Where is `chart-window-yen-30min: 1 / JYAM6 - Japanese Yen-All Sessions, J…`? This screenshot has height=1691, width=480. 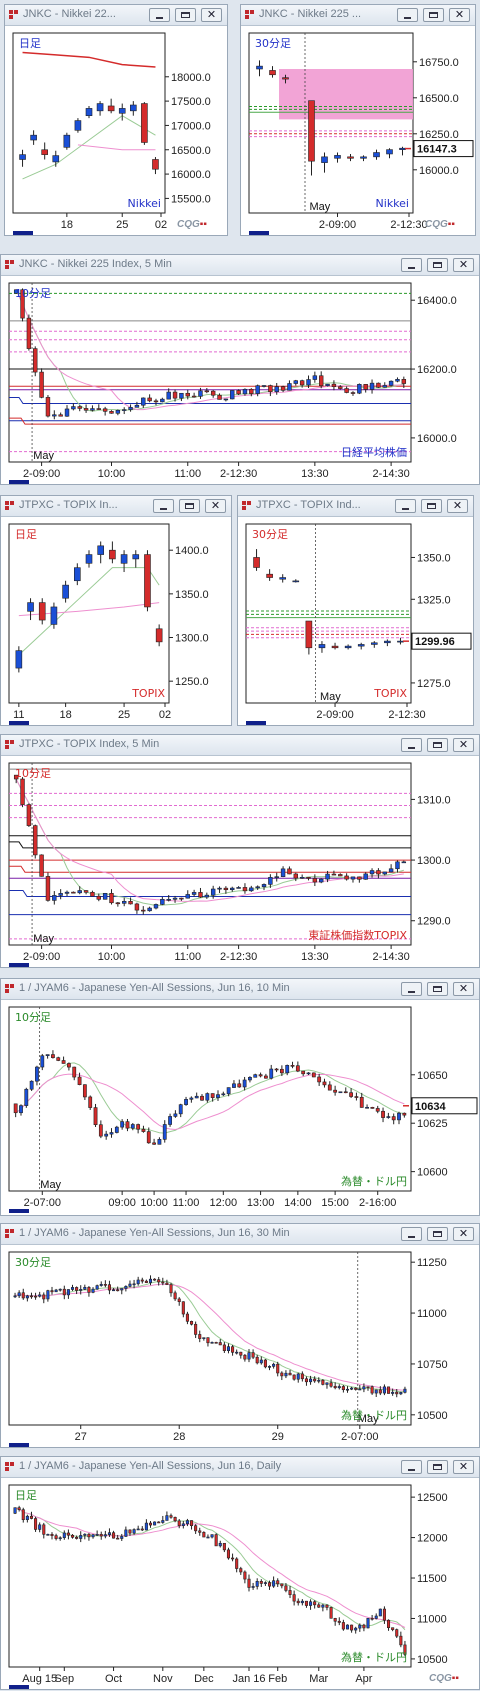 chart-window-yen-30min: 1 / JYAM6 - Japanese Yen-All Sessions, J… is located at coordinates (240, 1335).